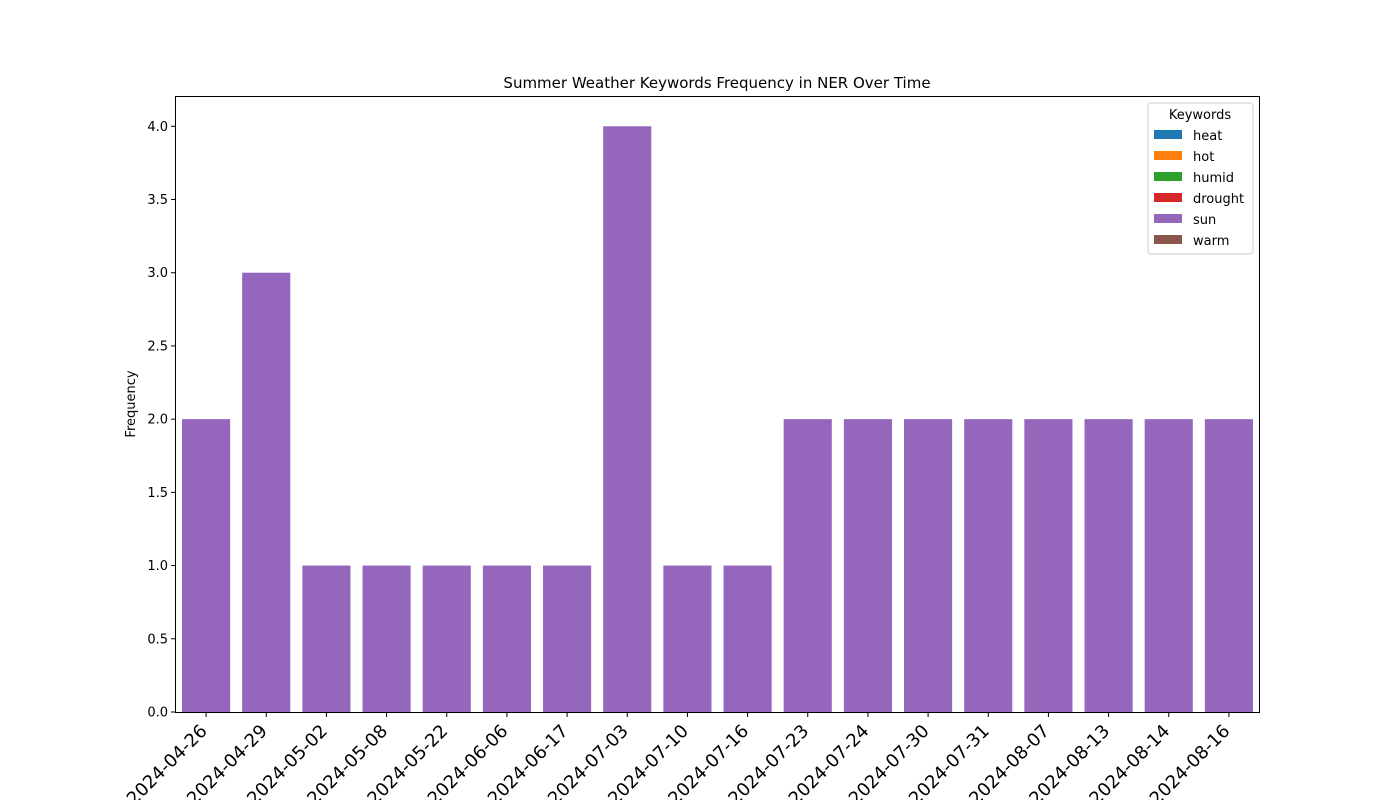  I want to click on y-tick-label: 2.0, so click(157, 420).